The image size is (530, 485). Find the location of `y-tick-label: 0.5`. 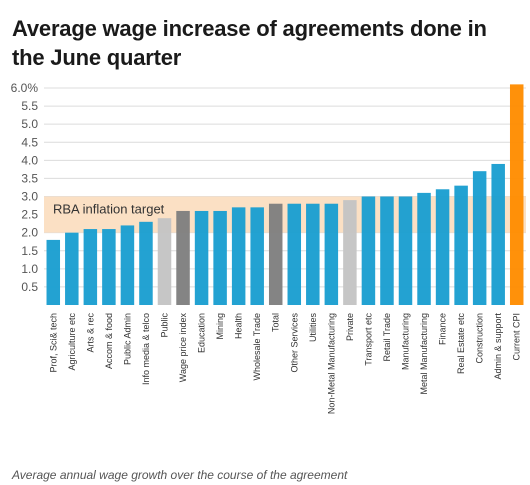

y-tick-label: 0.5 is located at coordinates (29, 287).